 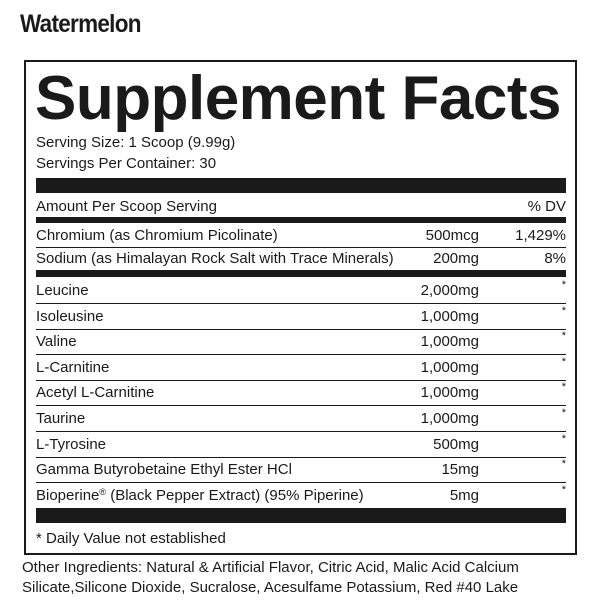 What do you see at coordinates (301, 445) in the screenshot?
I see `table-row: L-Tyrosine 500mg *` at bounding box center [301, 445].